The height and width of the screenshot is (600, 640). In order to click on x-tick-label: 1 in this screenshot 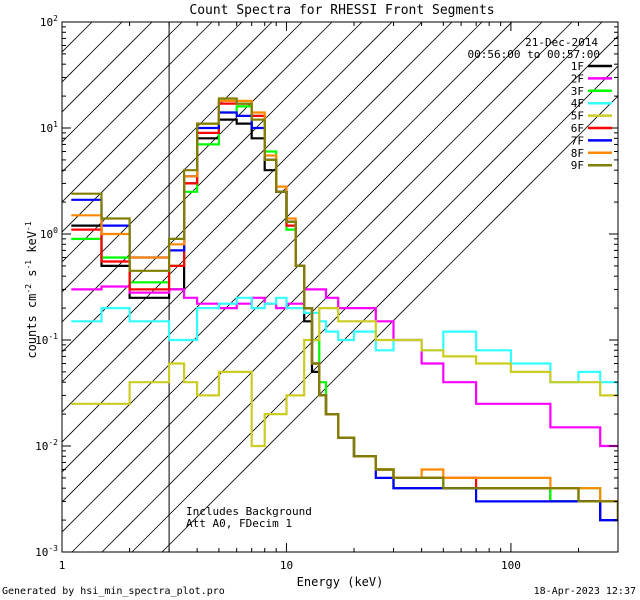, I will do `click(62, 565)`.